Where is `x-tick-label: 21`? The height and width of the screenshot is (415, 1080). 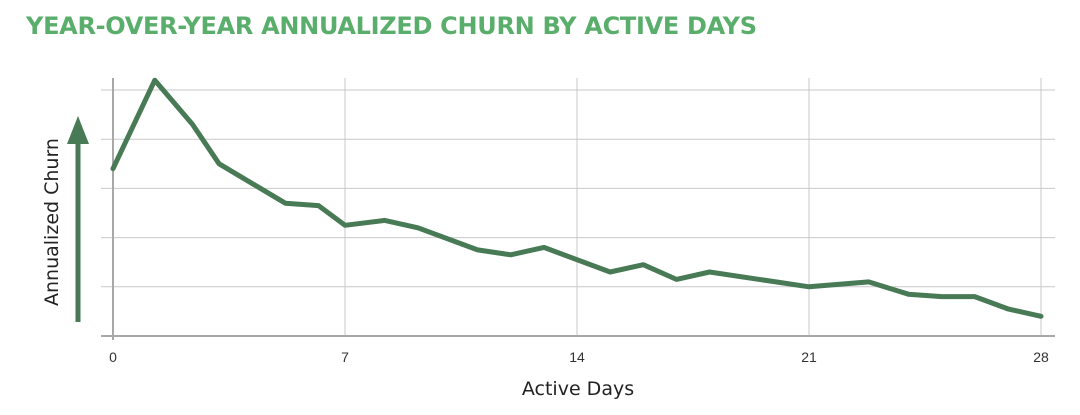
x-tick-label: 21 is located at coordinates (809, 357).